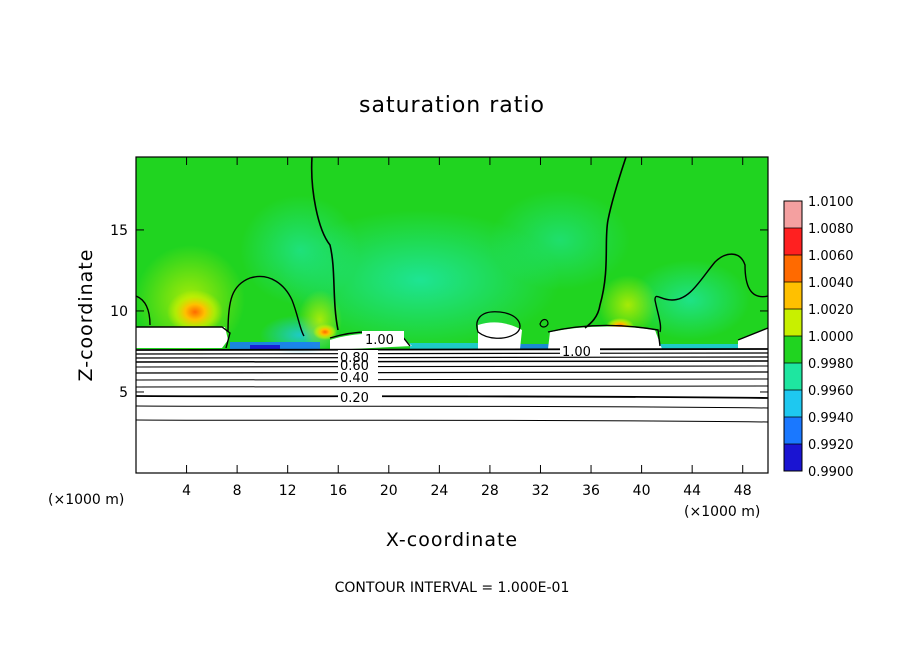  I want to click on contour-label: 0.20, so click(354, 398).